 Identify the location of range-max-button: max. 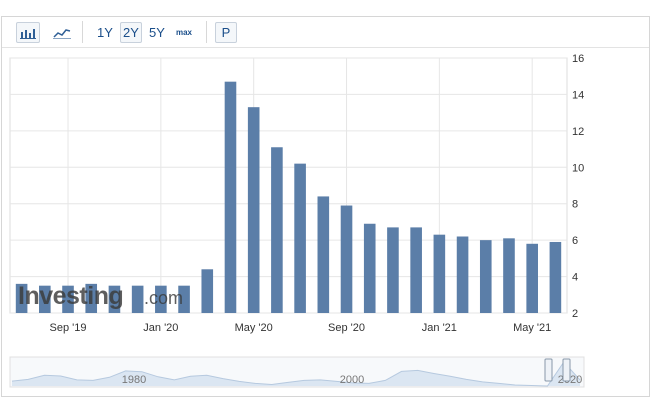
(183, 32).